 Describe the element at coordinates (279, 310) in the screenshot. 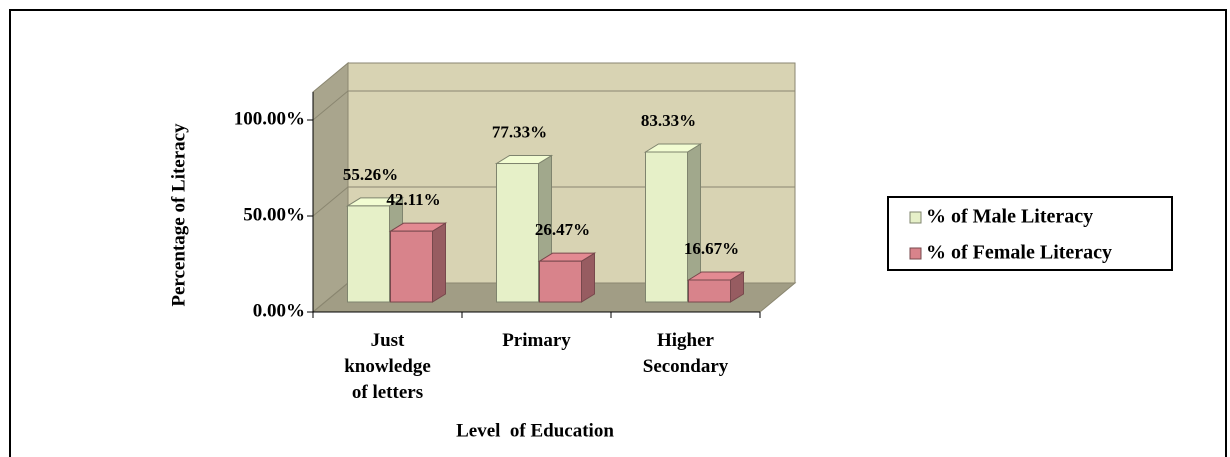

I see `y-tick-label: 0.00%` at that location.